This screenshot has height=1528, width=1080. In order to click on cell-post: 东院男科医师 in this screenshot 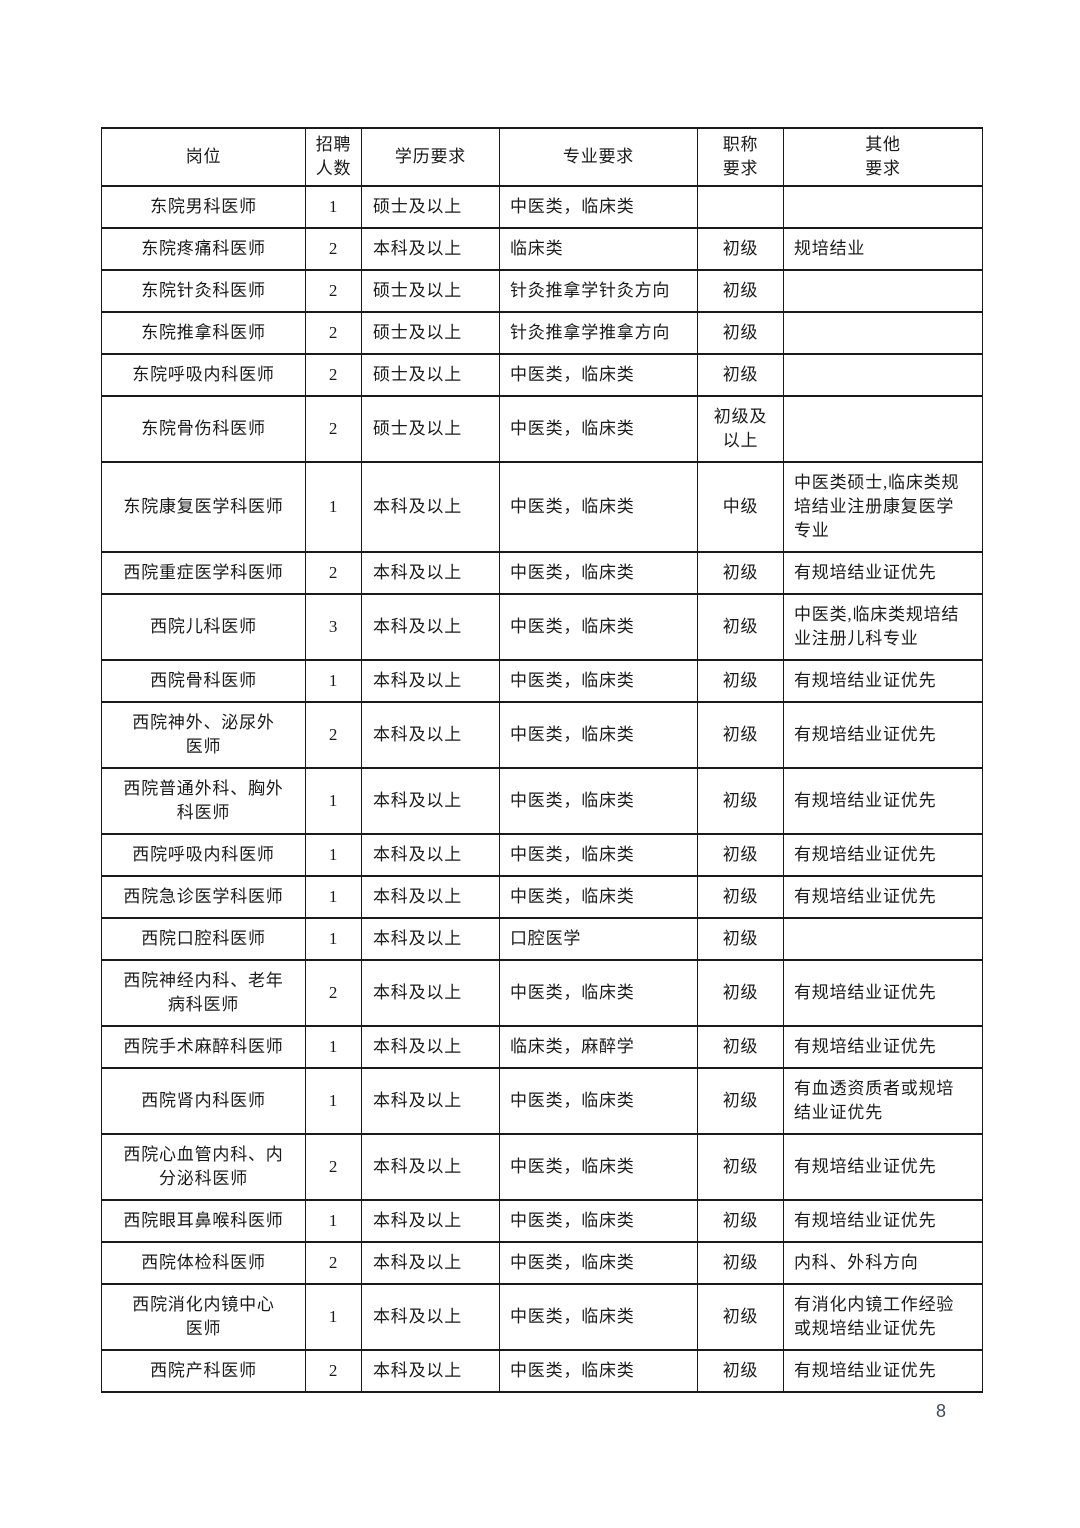, I will do `click(203, 207)`.